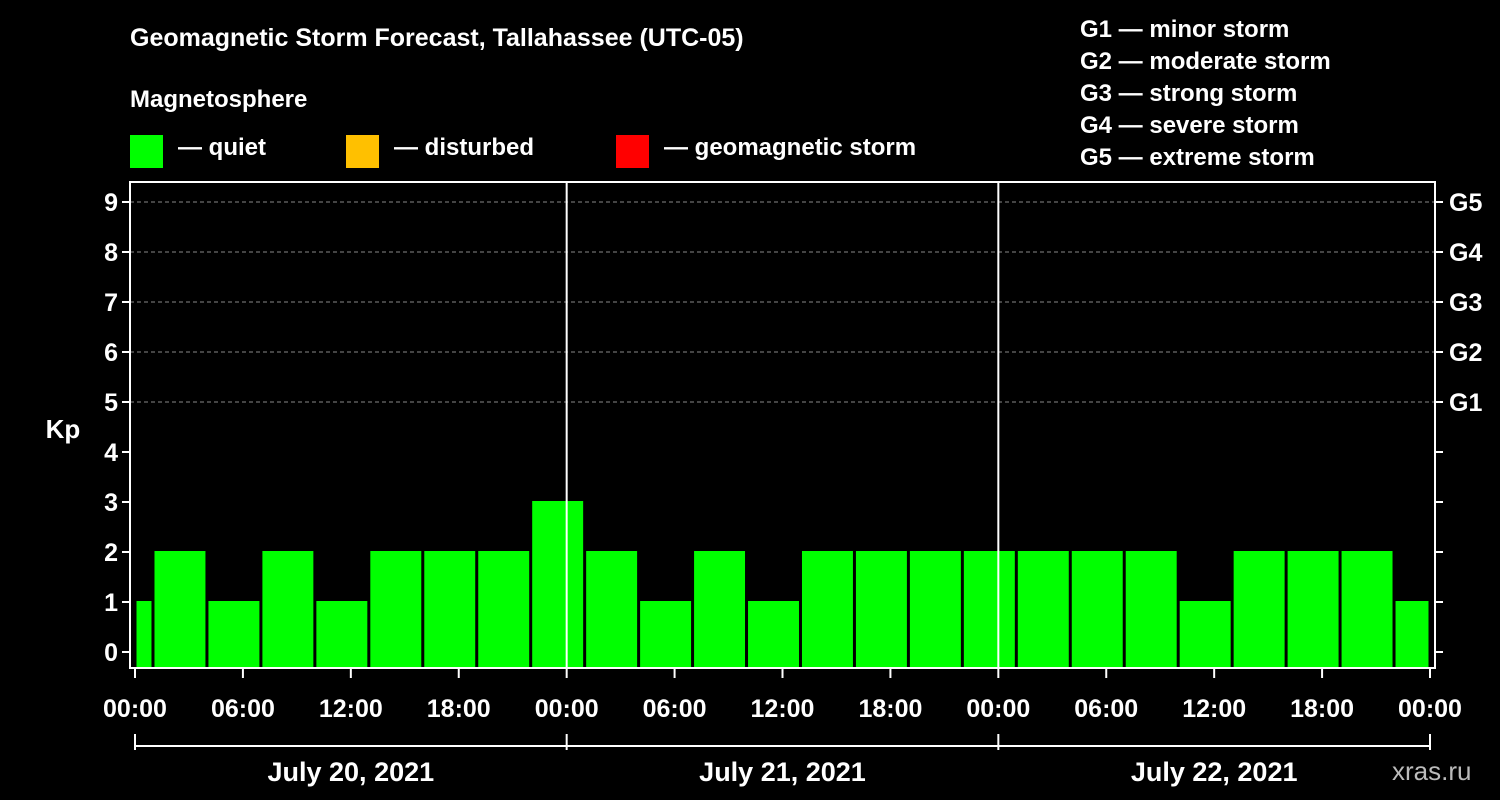 The height and width of the screenshot is (800, 1500). Describe the element at coordinates (1185, 29) in the screenshot. I see `storm-scale-g1: G1 — minor storm` at that location.